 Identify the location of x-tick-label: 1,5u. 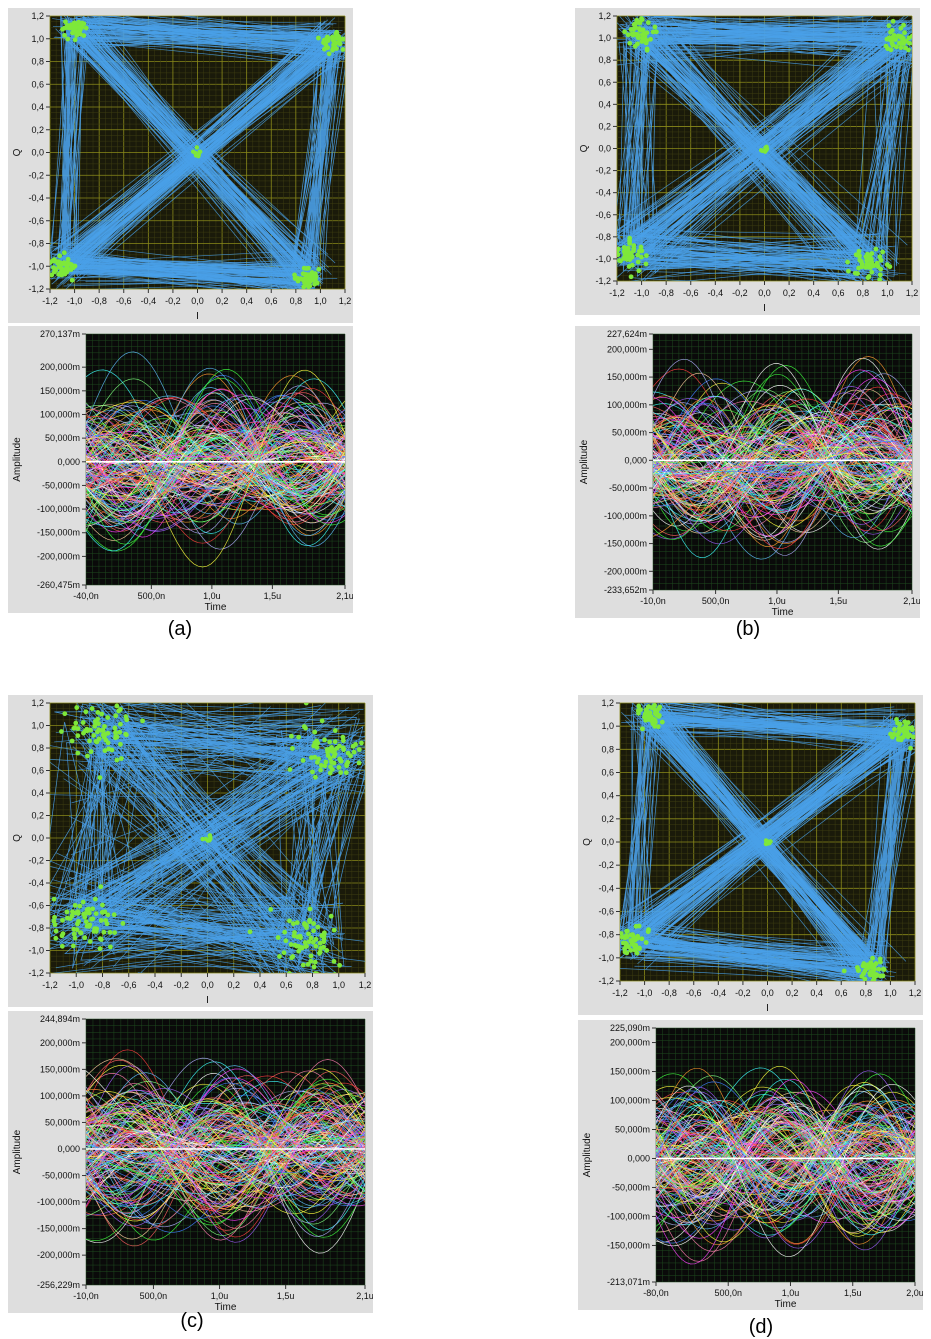
(839, 601).